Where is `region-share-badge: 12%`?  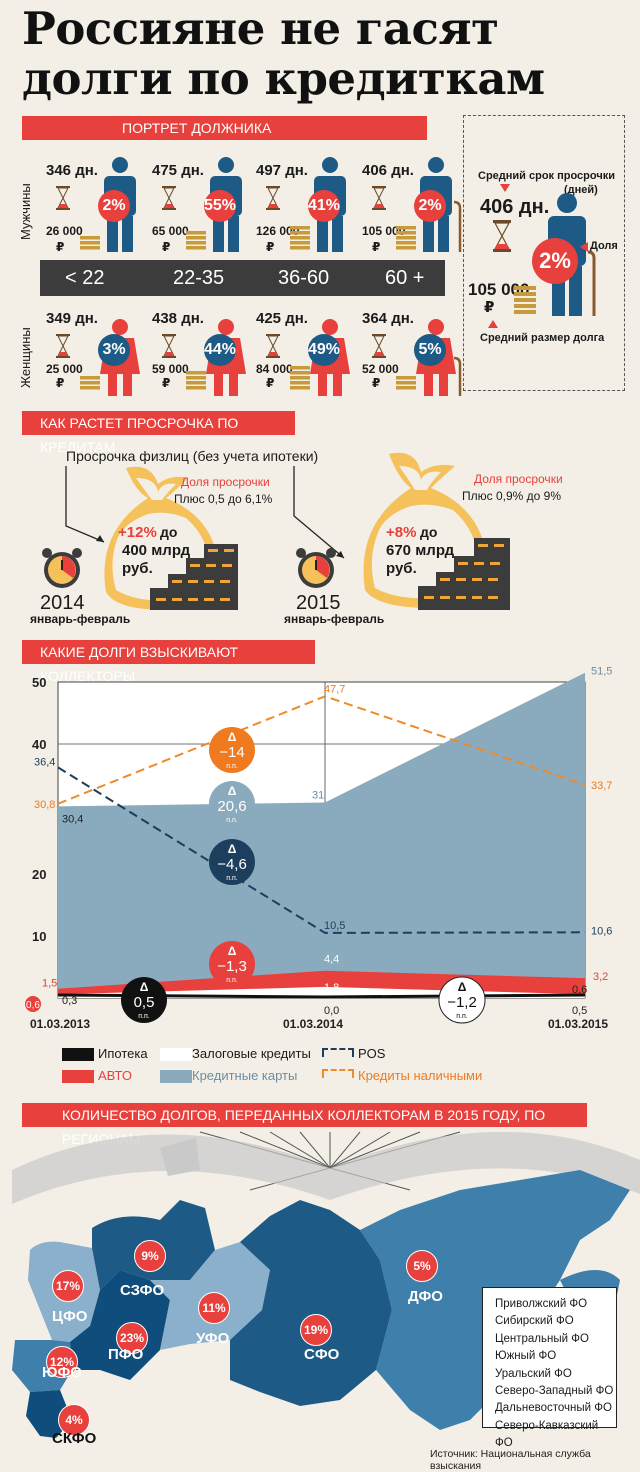 region-share-badge: 12% is located at coordinates (62, 1362).